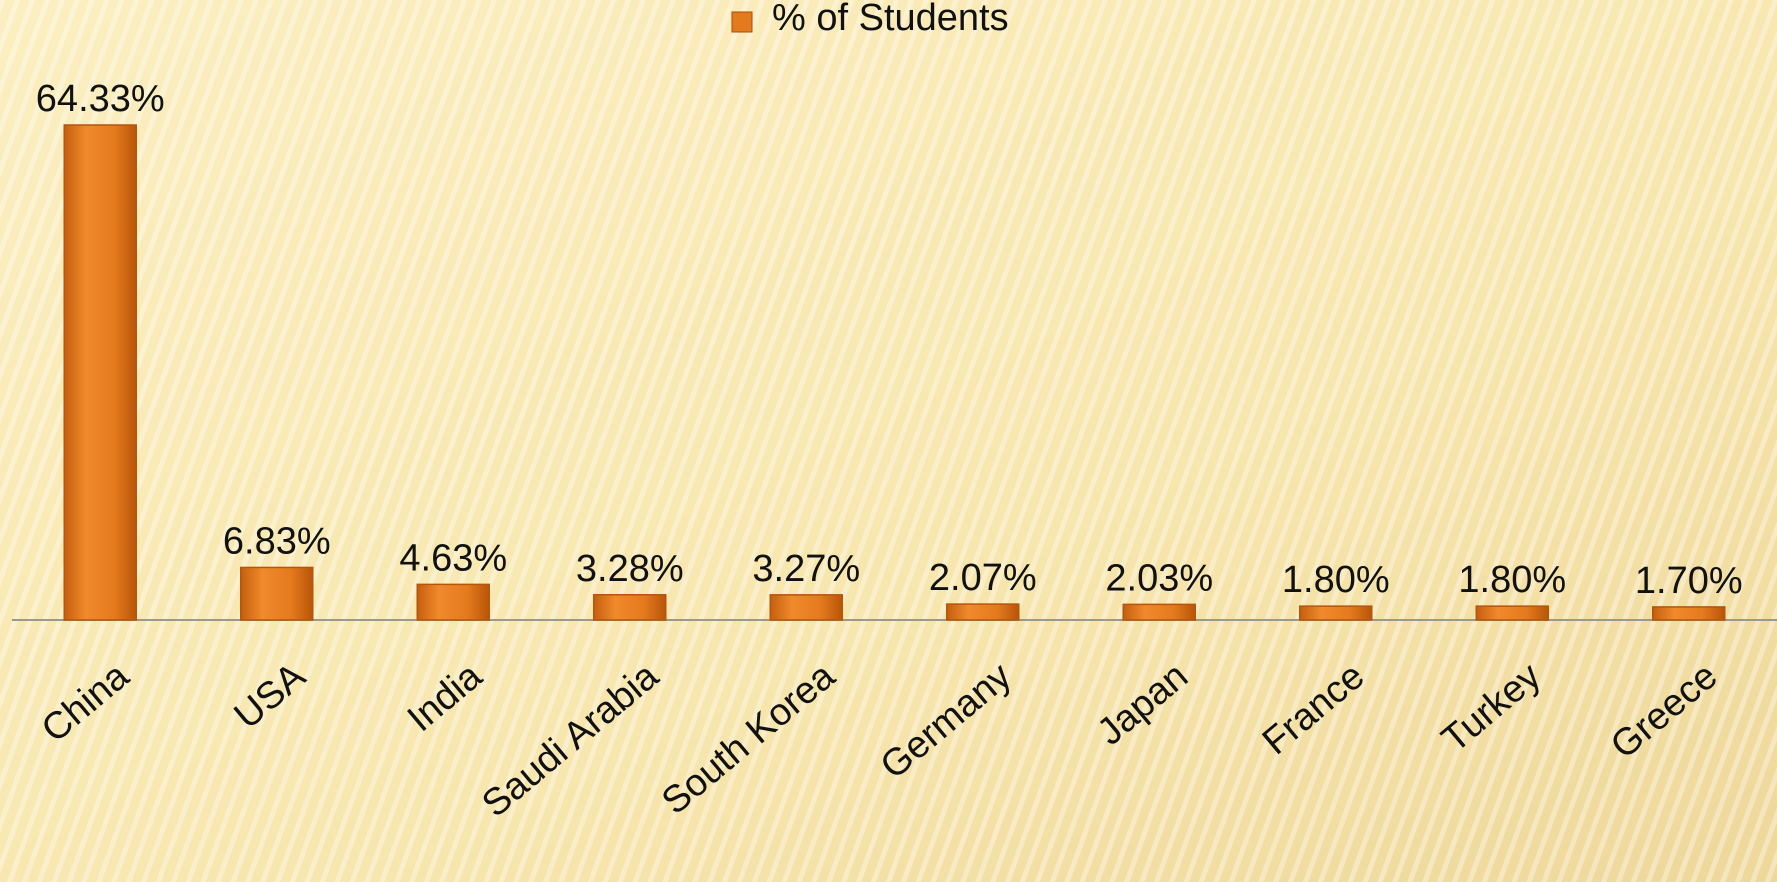 This screenshot has height=882, width=1777. I want to click on legend-swatch, so click(742, 22).